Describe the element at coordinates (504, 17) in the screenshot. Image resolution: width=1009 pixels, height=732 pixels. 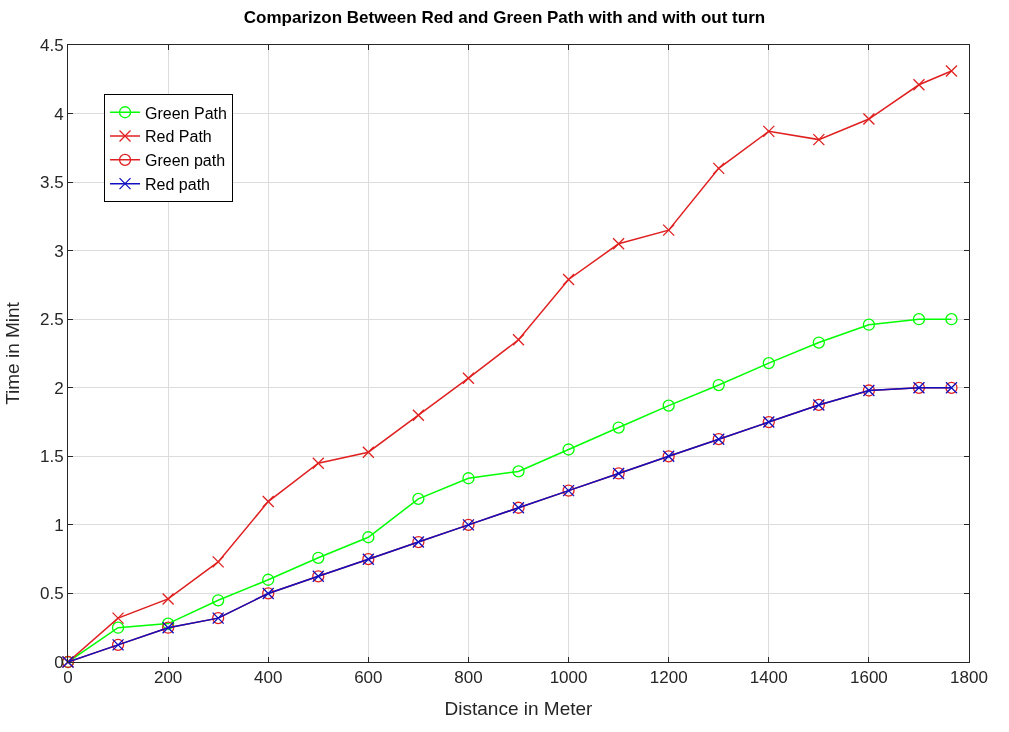
I see `chart-title: Comparizon Between Red and Green Path with and with out turn` at that location.